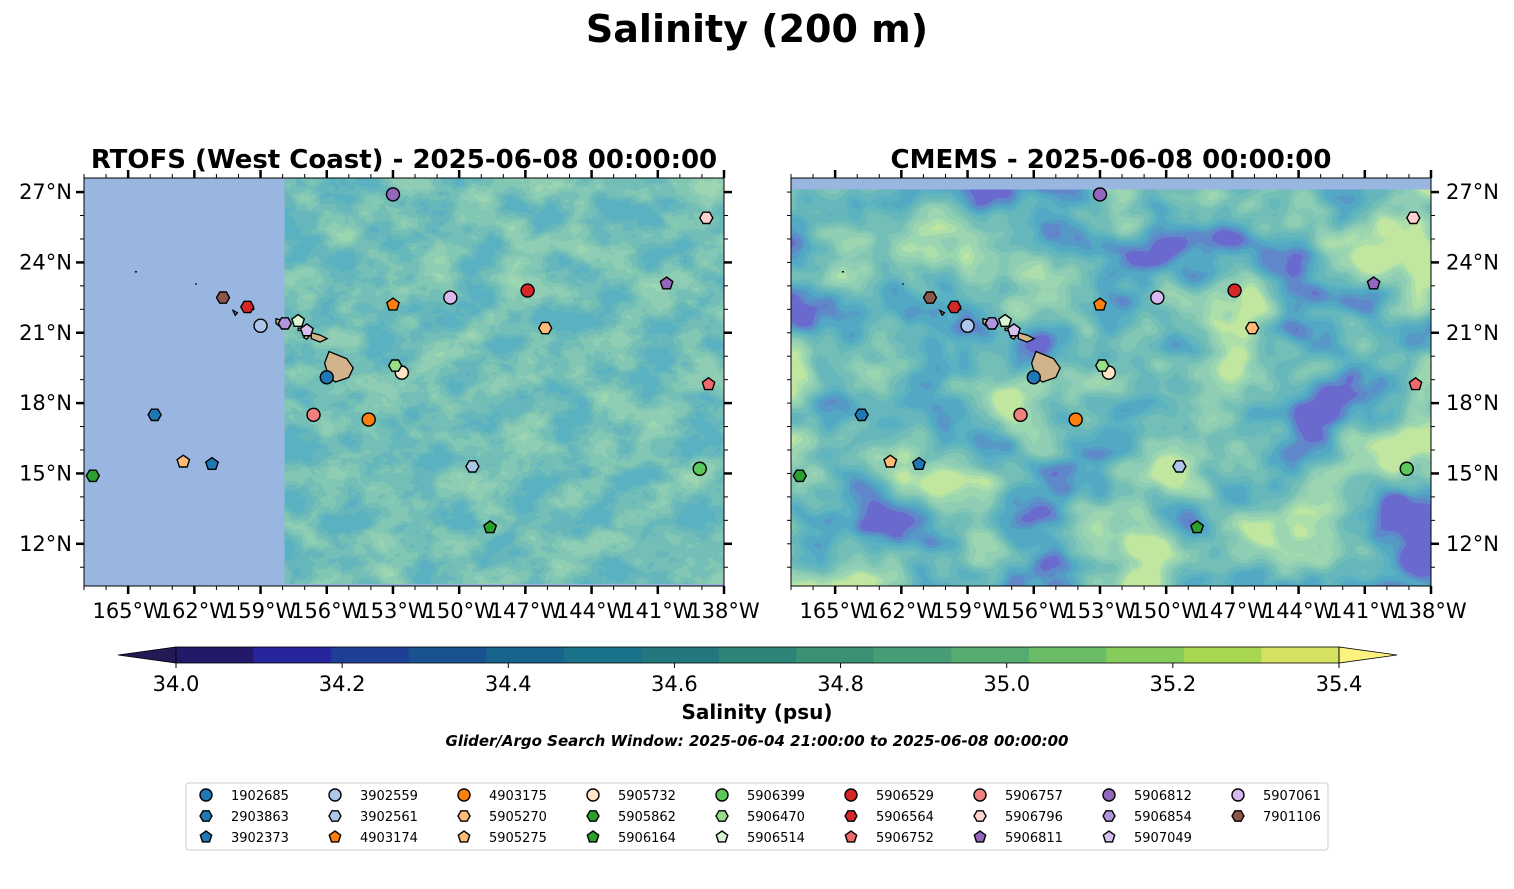  Describe the element at coordinates (518, 796) in the screenshot. I see `legend-label: 4903175` at that location.